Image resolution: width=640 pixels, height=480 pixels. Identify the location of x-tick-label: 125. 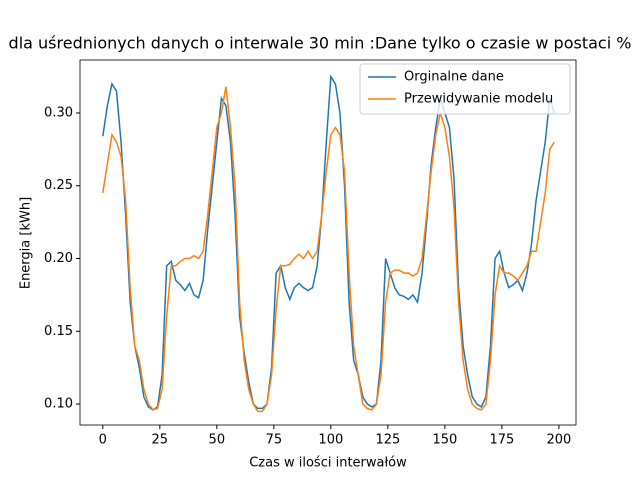
(387, 440).